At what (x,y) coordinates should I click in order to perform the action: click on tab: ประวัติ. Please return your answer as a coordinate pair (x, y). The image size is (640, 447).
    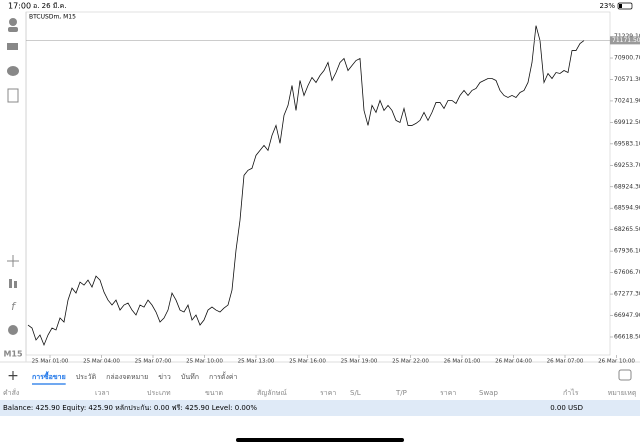
    Looking at the image, I should click on (86, 377).